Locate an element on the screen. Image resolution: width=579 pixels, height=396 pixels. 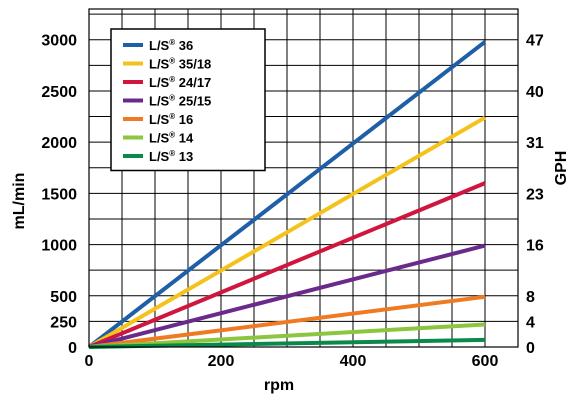
y2-tick-label: 23 is located at coordinates (535, 194).